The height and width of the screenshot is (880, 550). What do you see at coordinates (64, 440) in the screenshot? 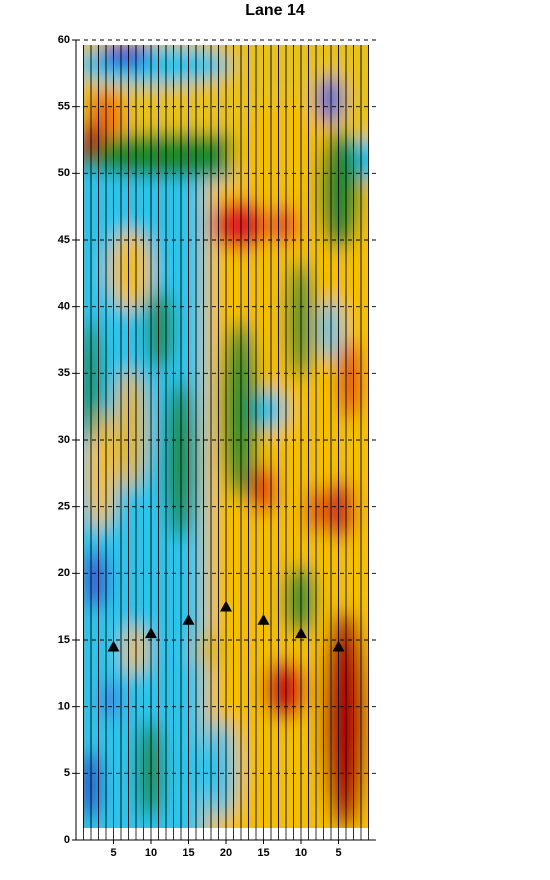
I see `y-tick-label: 30` at bounding box center [64, 440].